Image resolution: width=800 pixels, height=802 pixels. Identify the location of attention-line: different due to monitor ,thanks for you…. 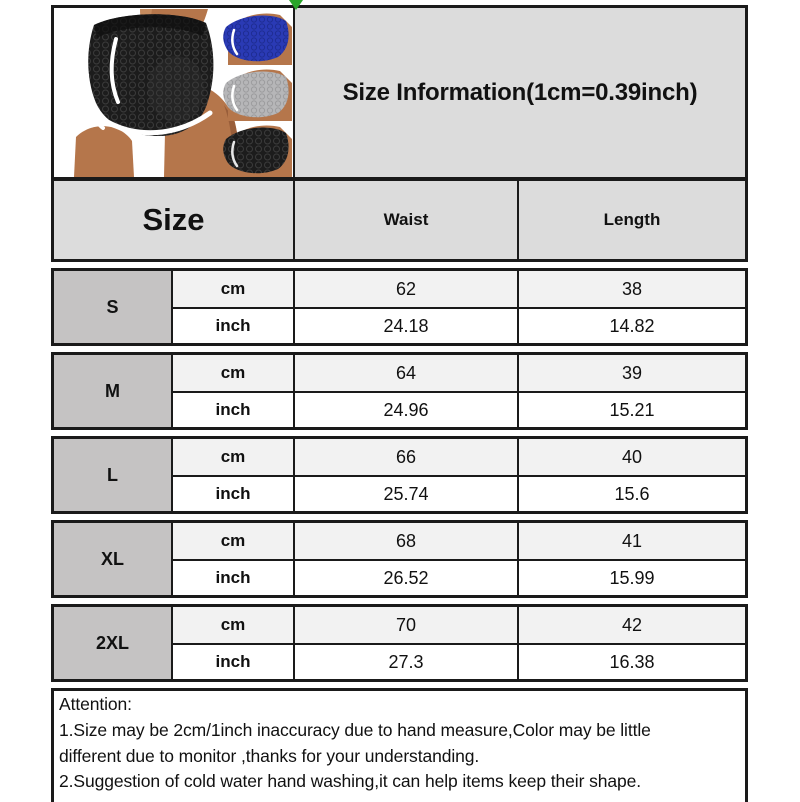
(269, 755).